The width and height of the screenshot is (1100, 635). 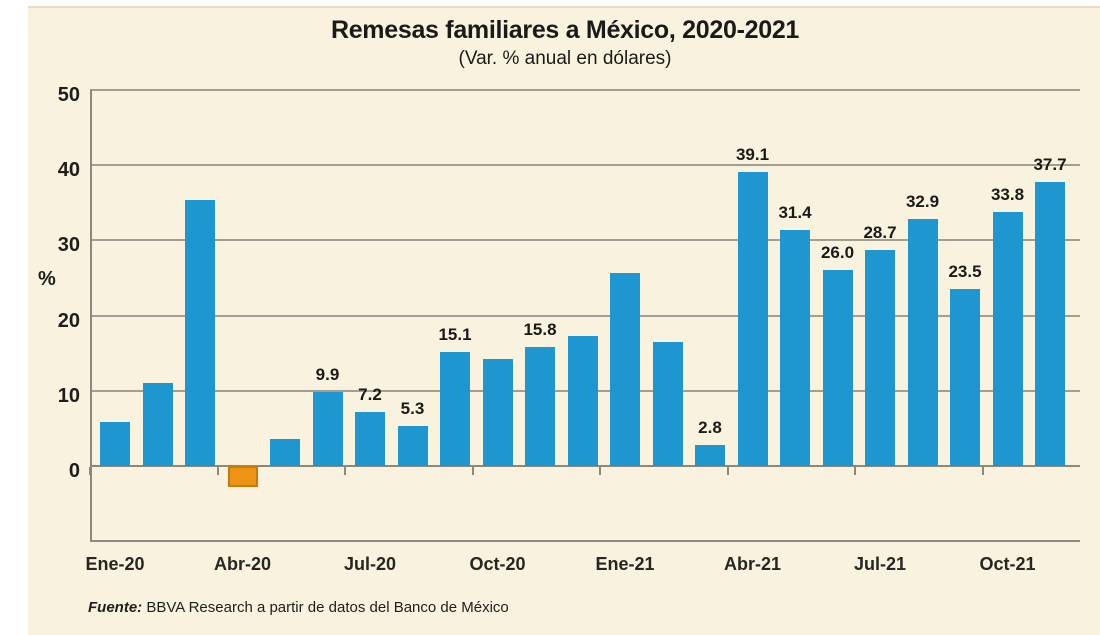 What do you see at coordinates (795, 212) in the screenshot?
I see `bar-value-label: 31.4` at bounding box center [795, 212].